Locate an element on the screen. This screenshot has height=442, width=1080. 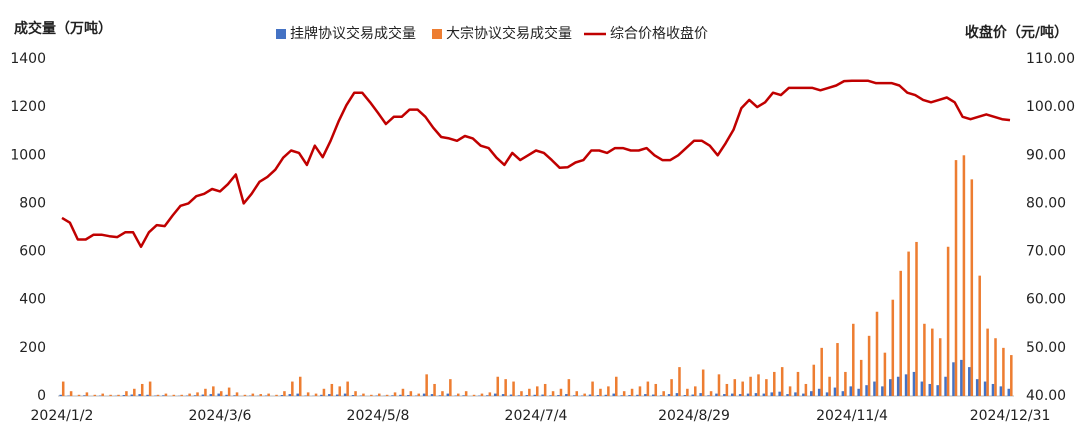
x-tick-label: 2024/5/8 is located at coordinates (378, 416).